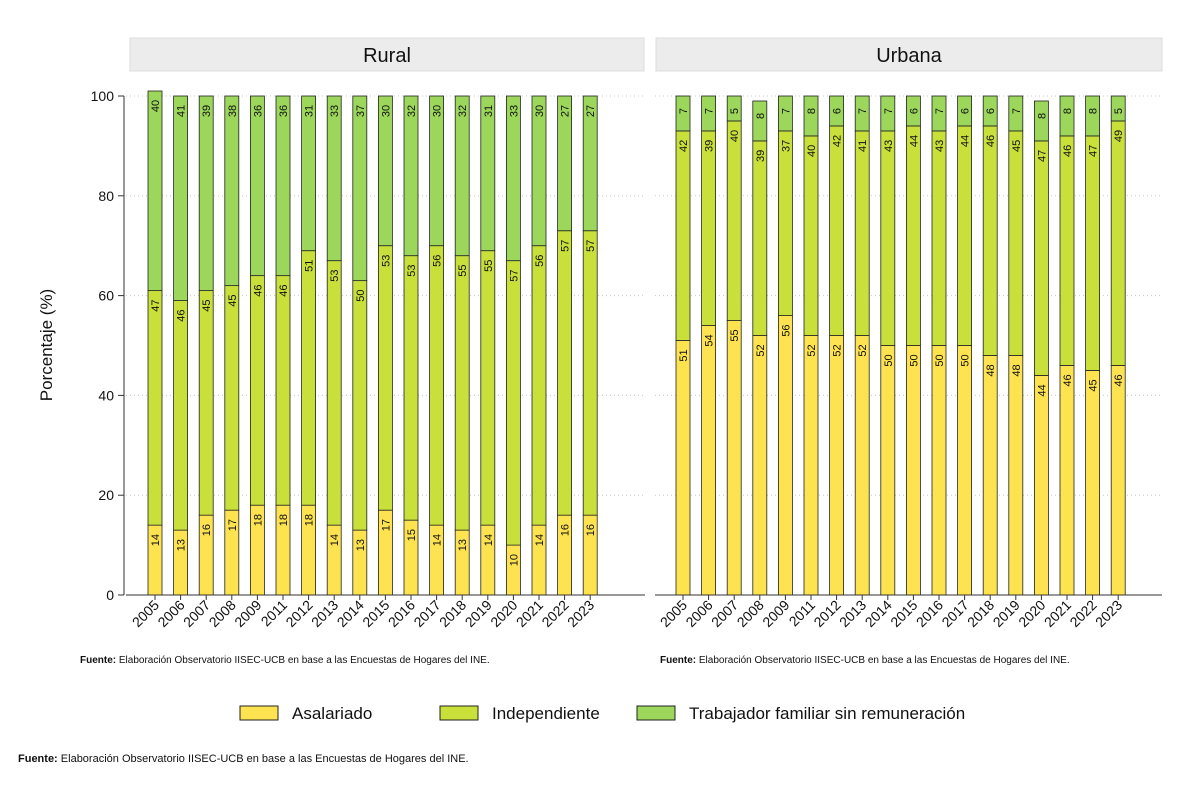  What do you see at coordinates (38, 759) in the screenshot?
I see `footer-source-label: Fuente:` at bounding box center [38, 759].